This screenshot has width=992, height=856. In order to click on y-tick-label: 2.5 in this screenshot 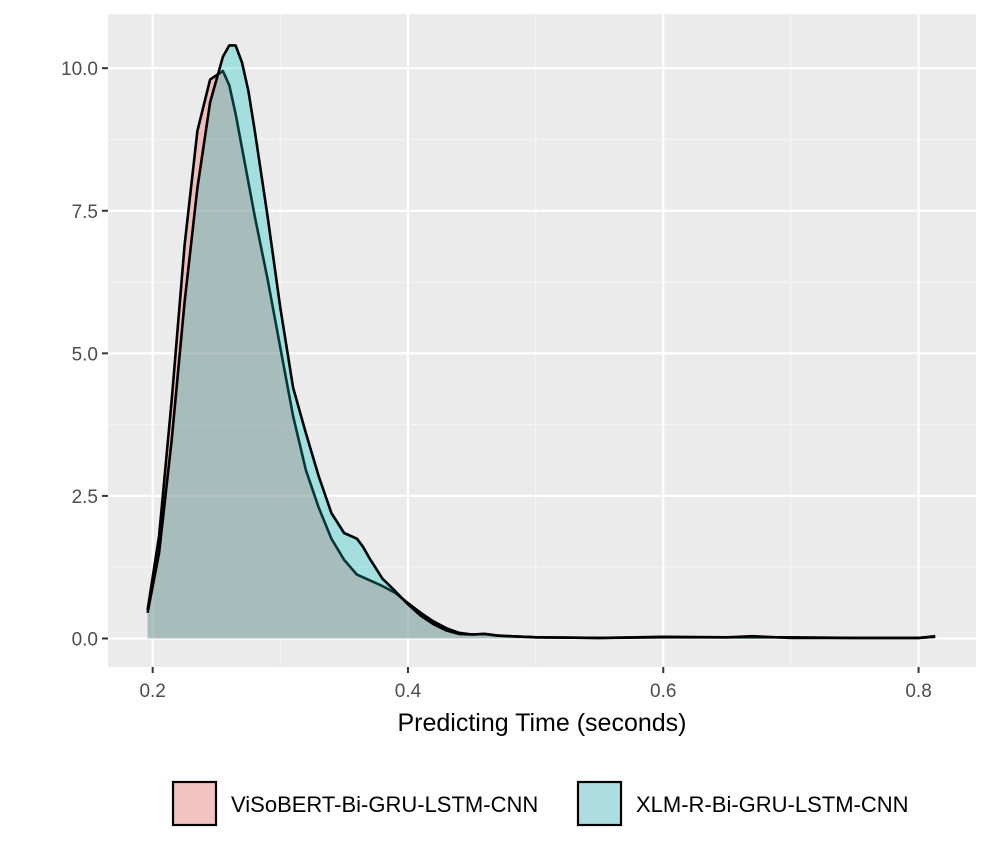, I will do `click(85, 497)`.